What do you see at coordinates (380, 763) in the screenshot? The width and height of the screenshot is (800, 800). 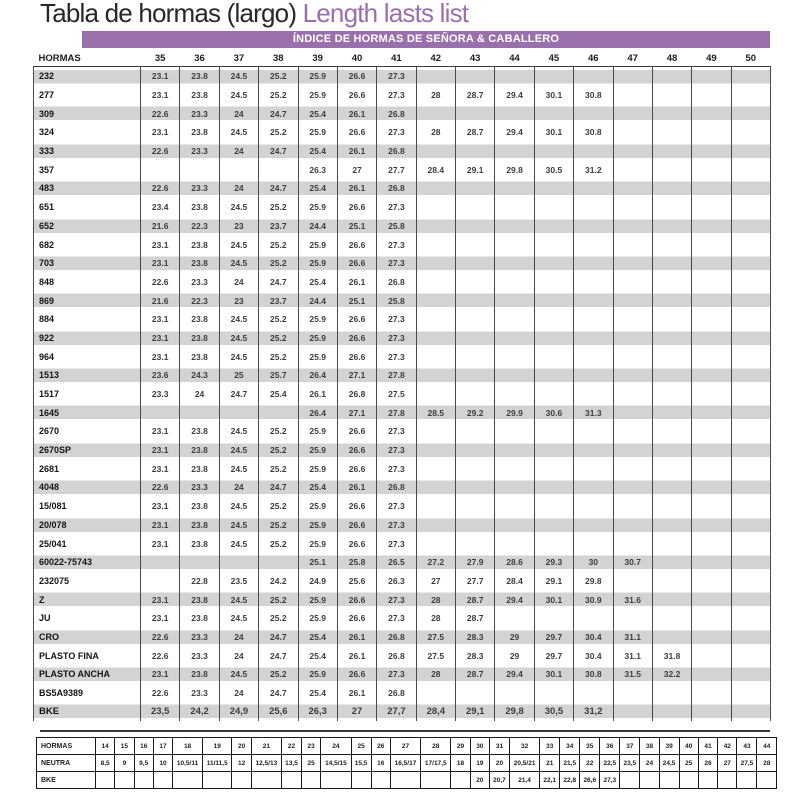 I see `conversion-cell: 16` at bounding box center [380, 763].